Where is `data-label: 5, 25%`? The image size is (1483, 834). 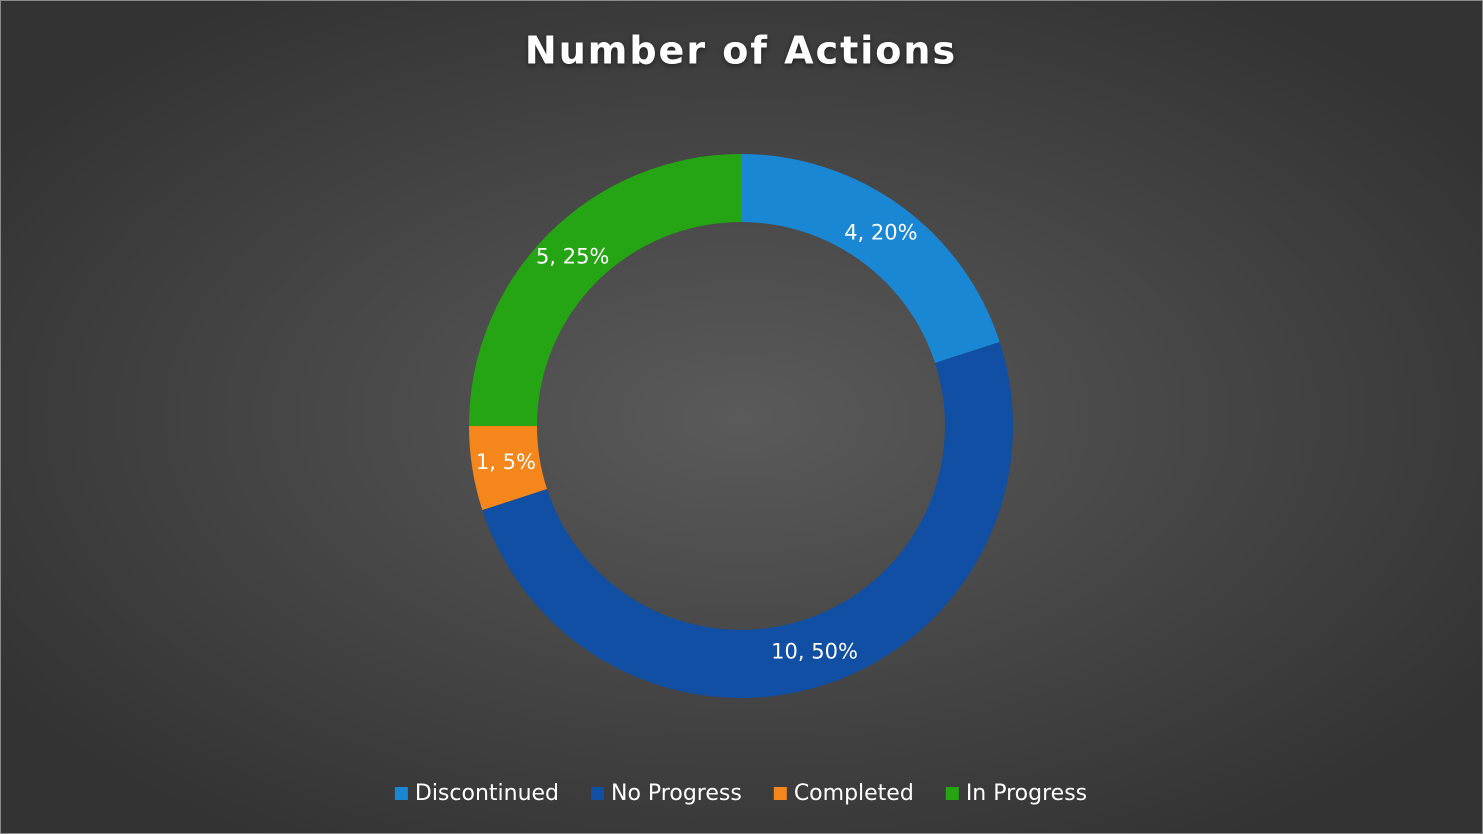 data-label: 5, 25% is located at coordinates (572, 257).